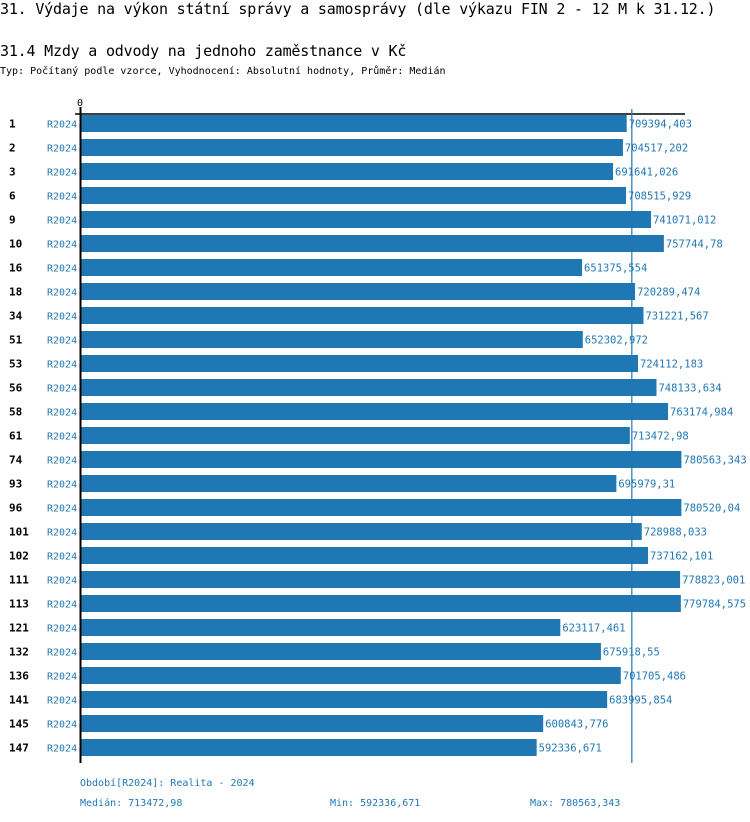 The image size is (750, 822). I want to click on row-label: 147, so click(19, 748).